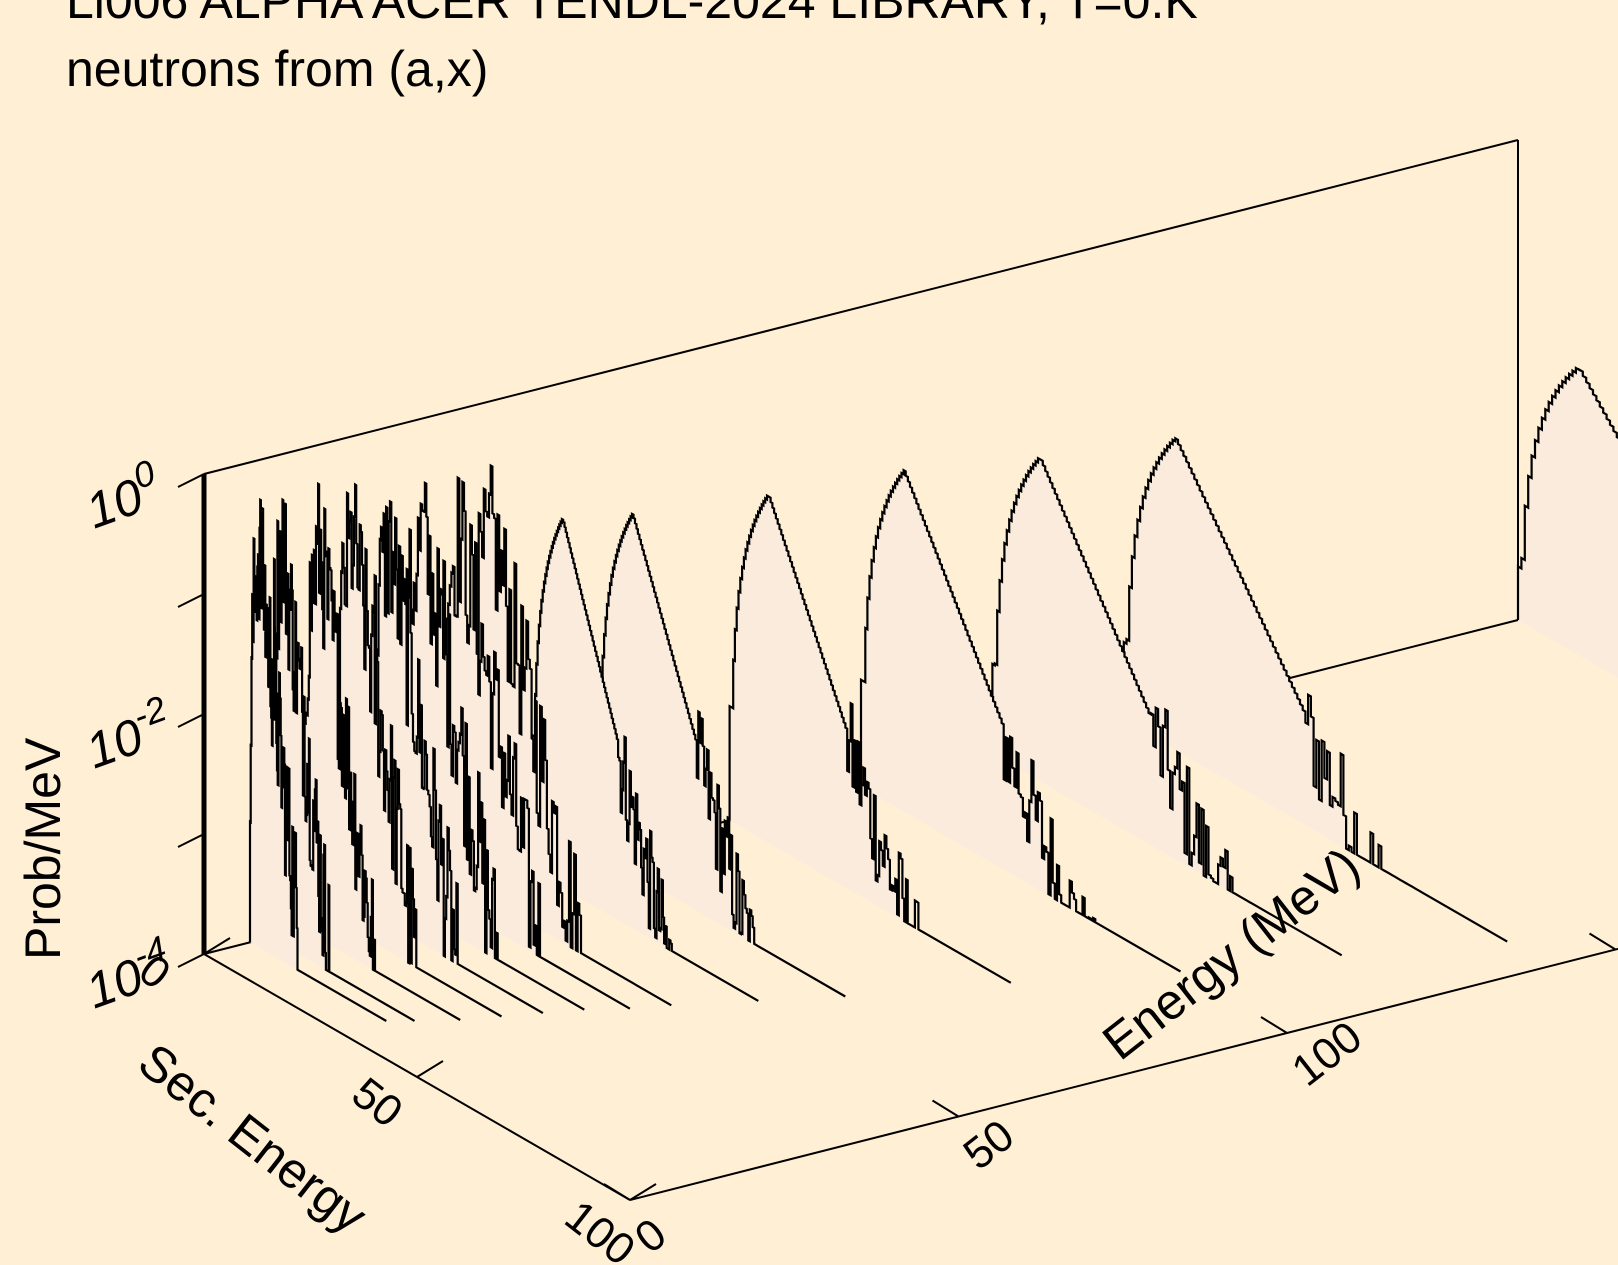 The image size is (1618, 1265). I want to click on spectrum-E200, so click(1567, 522).